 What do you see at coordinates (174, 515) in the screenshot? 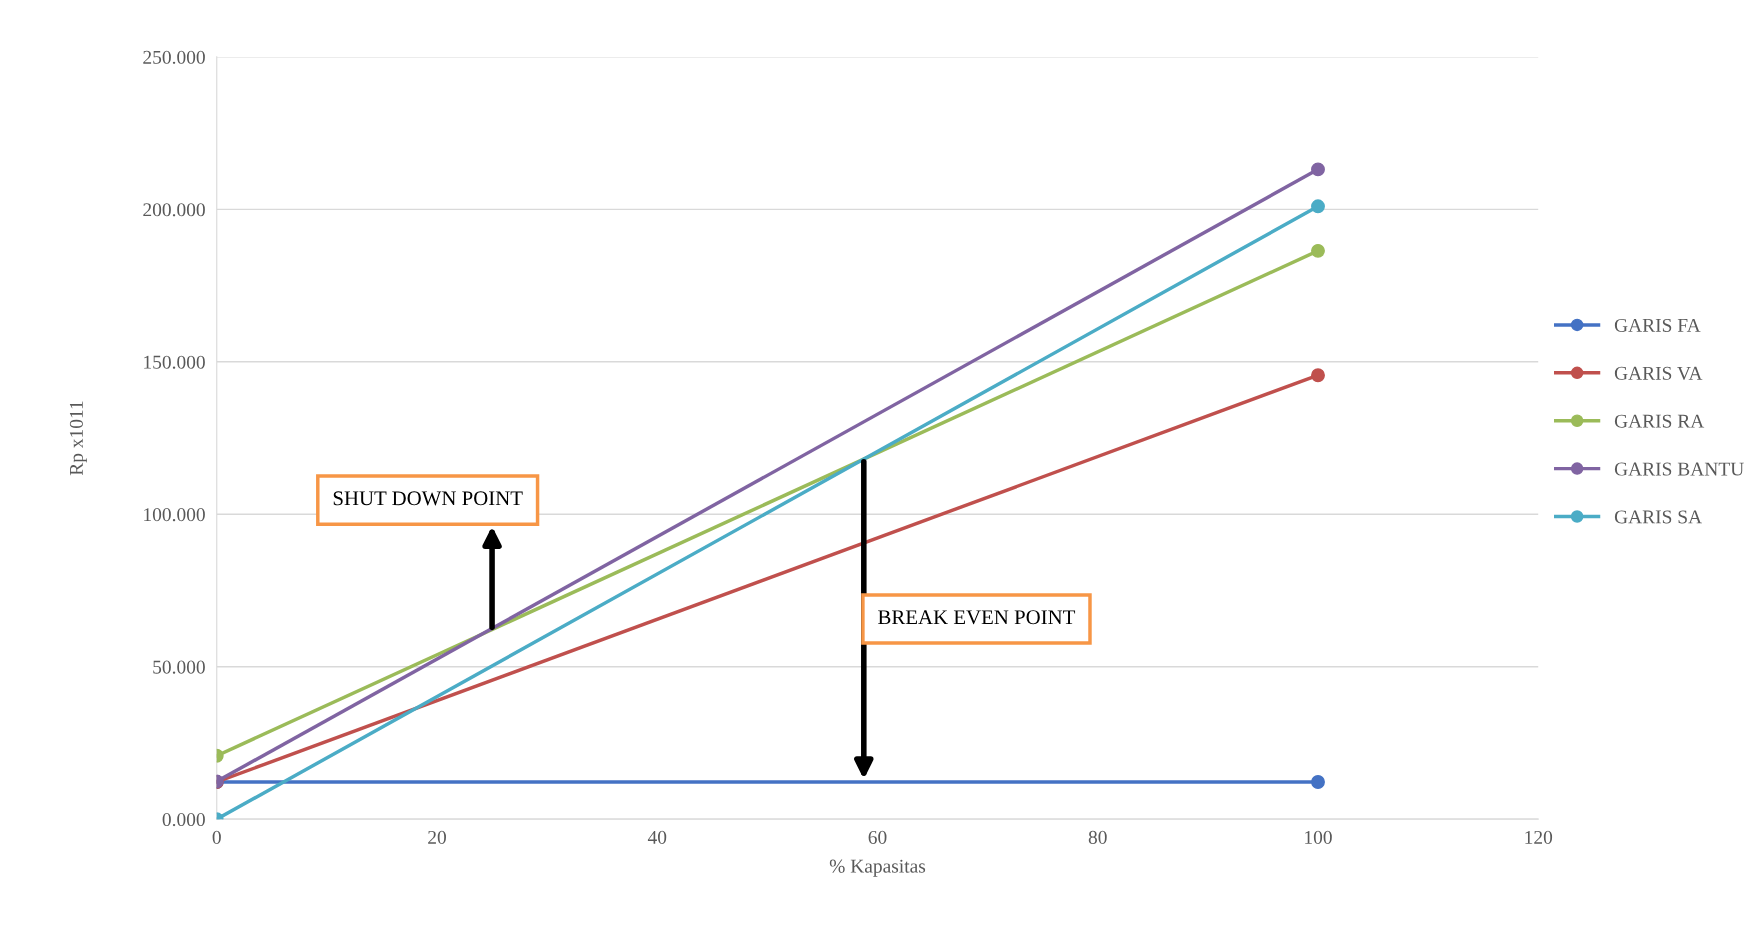
I see `y-tick-label: 100.000` at bounding box center [174, 515].